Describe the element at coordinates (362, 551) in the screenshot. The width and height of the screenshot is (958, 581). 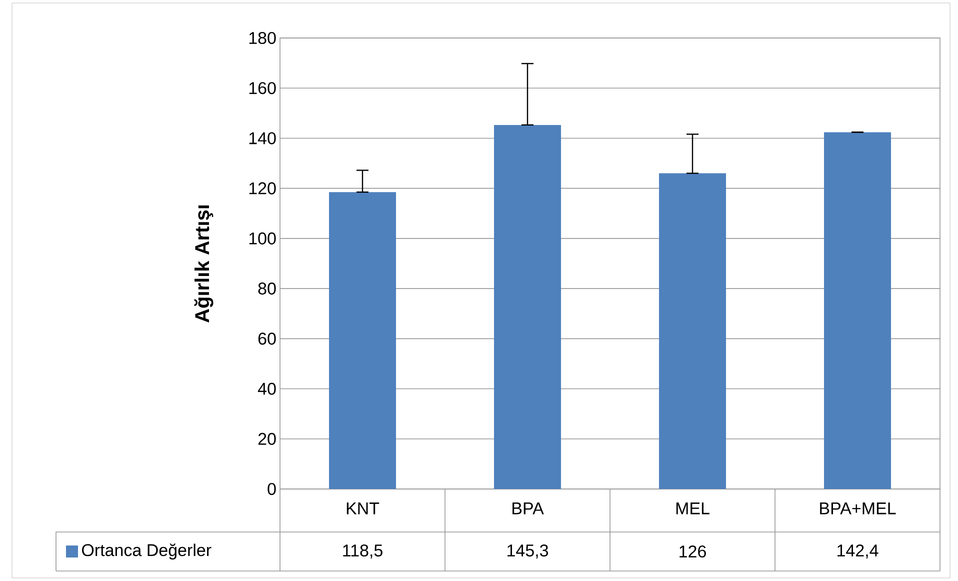
I see `data-label: 118,5` at that location.